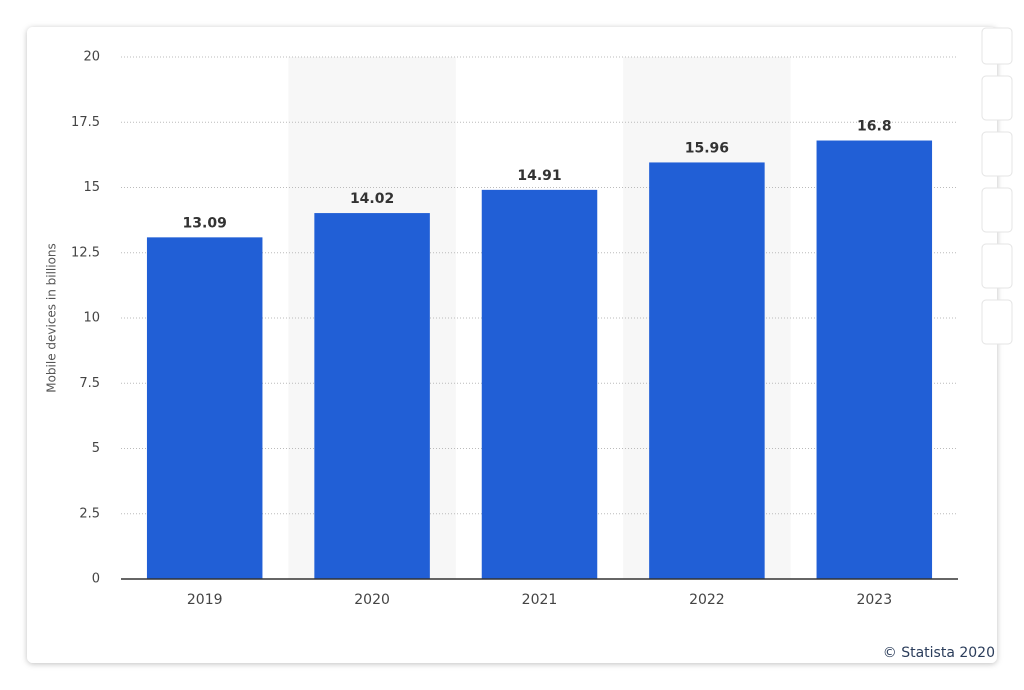  I want to click on y-axis-label: Mobile devices in billions, so click(52, 318).